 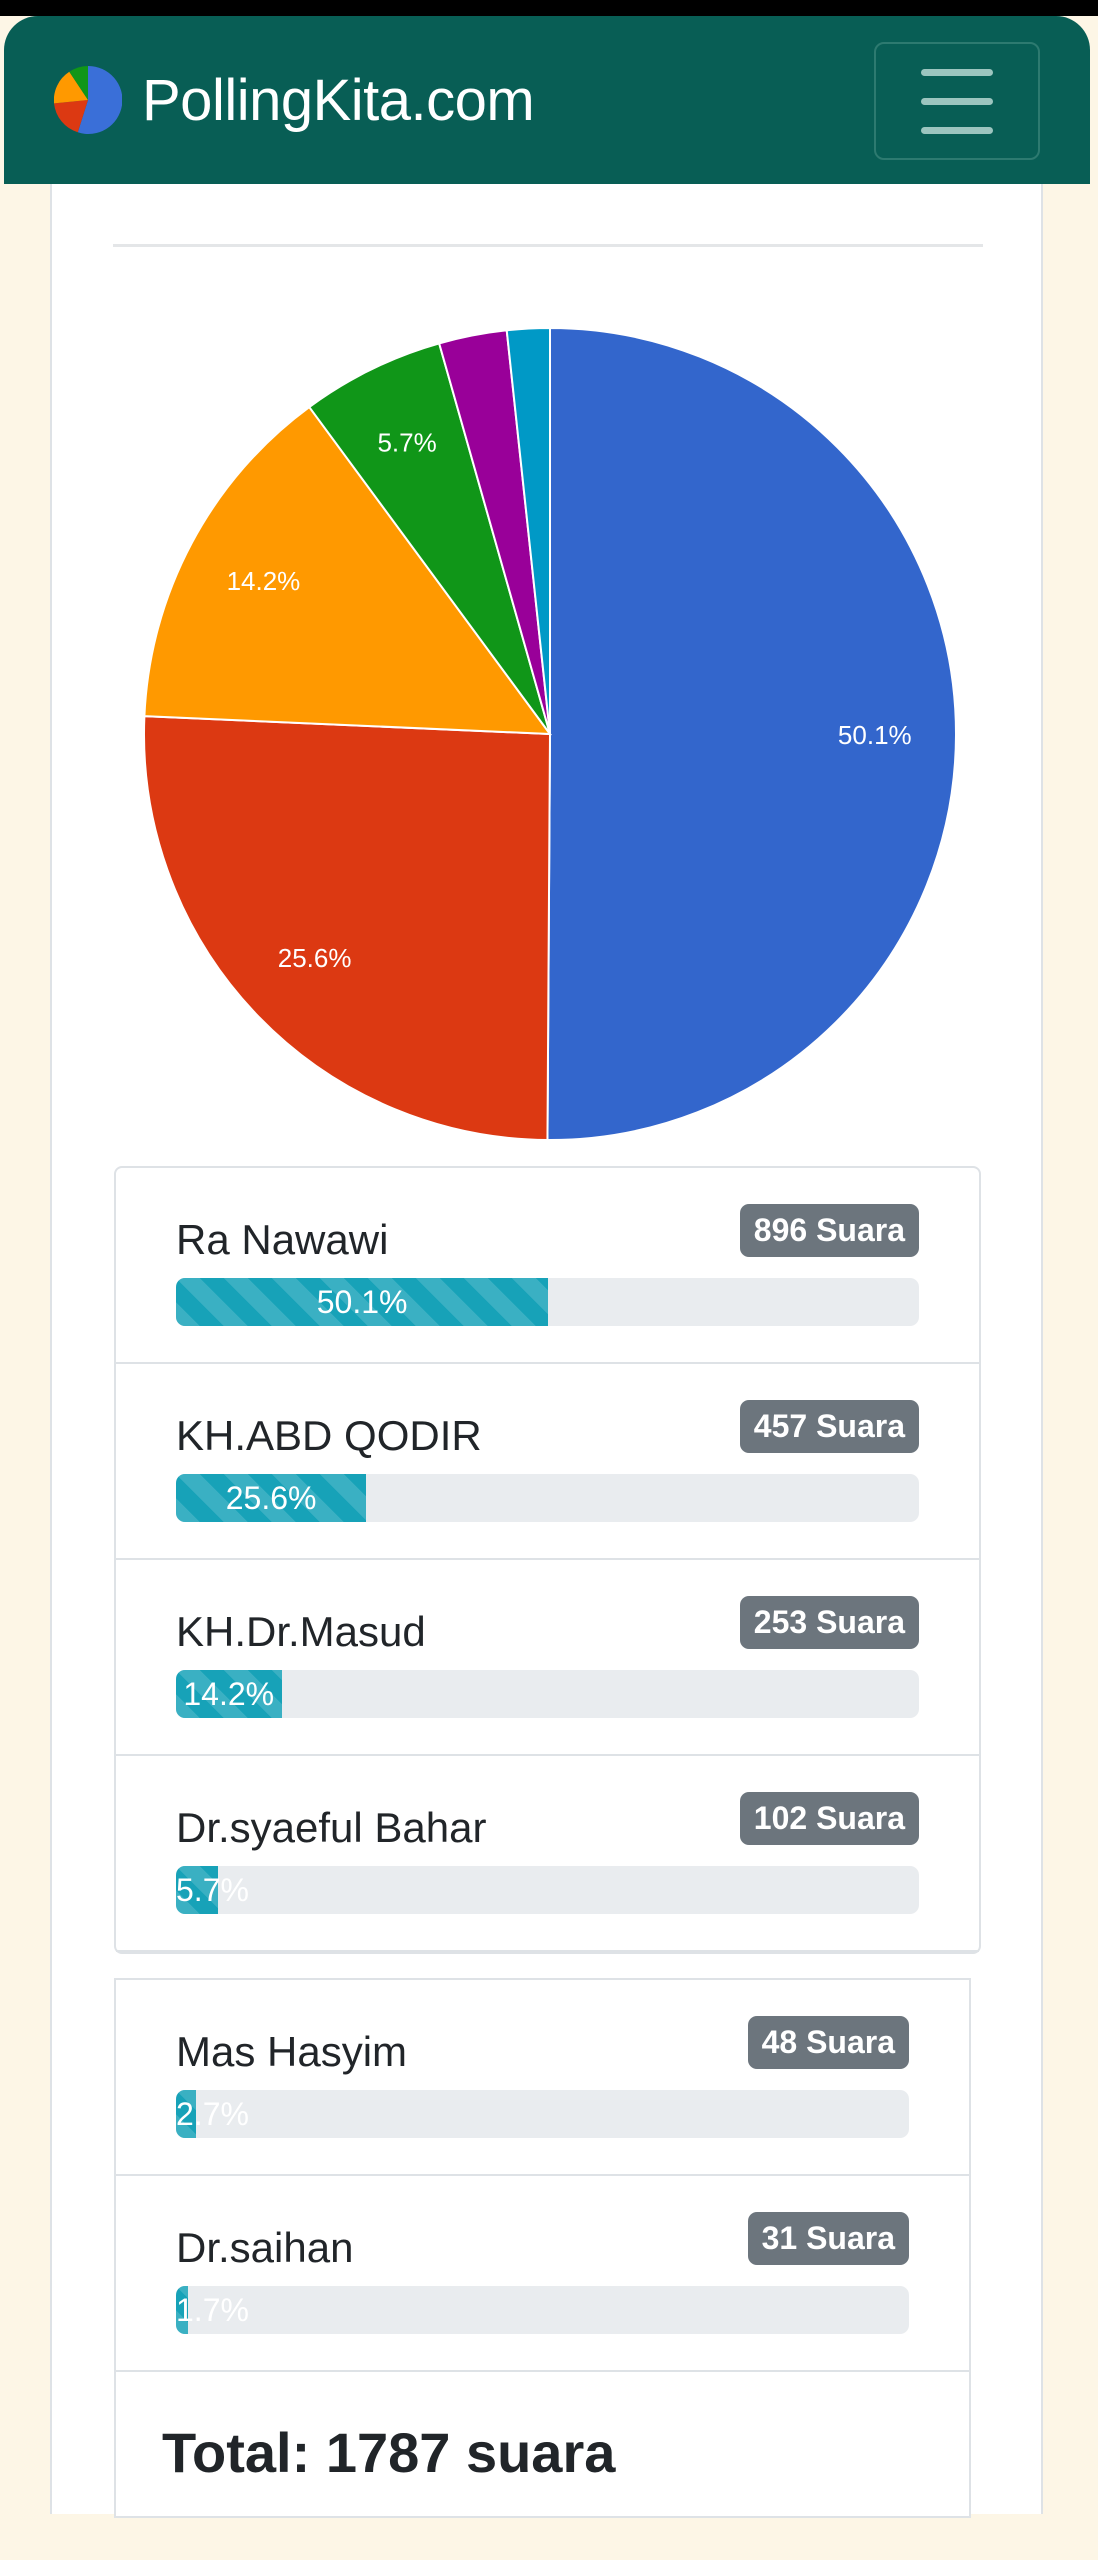 I want to click on progress-bar: 25.6%, so click(x=547, y=1498).